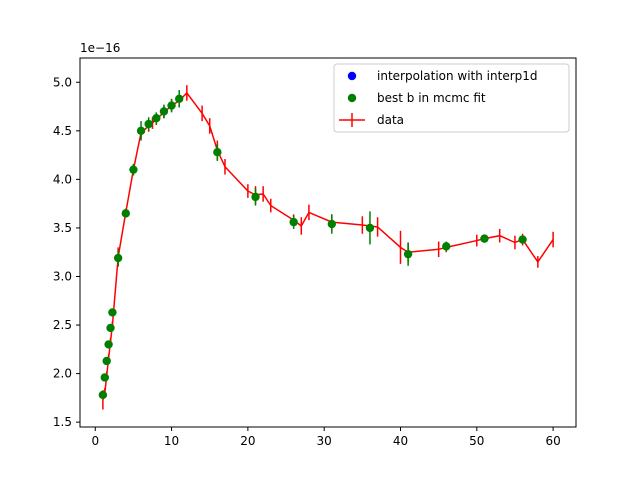 The height and width of the screenshot is (480, 640). Describe the element at coordinates (100, 48) in the screenshot. I see `y-axis-offset-label: 1e−16` at that location.